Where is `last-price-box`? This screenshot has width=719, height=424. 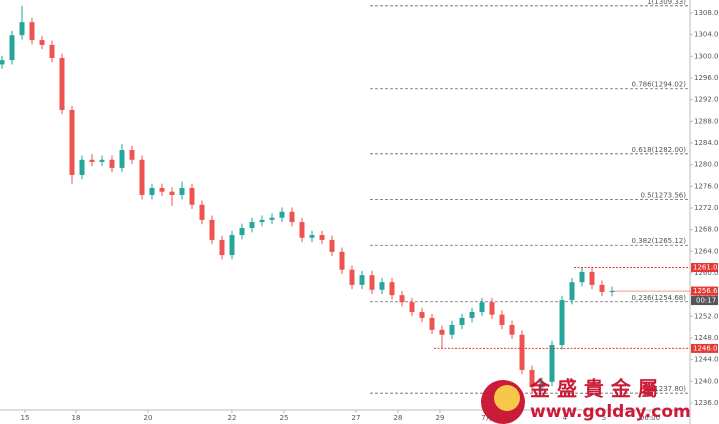 last-price-box is located at coordinates (704, 291).